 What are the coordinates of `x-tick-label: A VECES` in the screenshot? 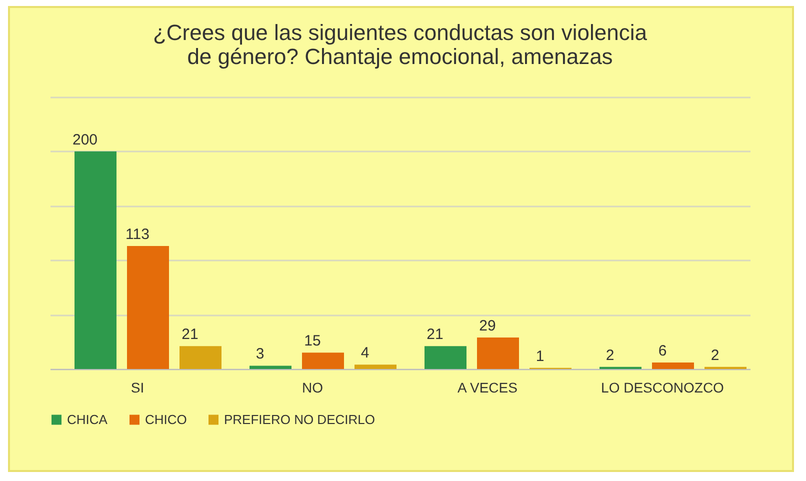 It's located at (488, 388).